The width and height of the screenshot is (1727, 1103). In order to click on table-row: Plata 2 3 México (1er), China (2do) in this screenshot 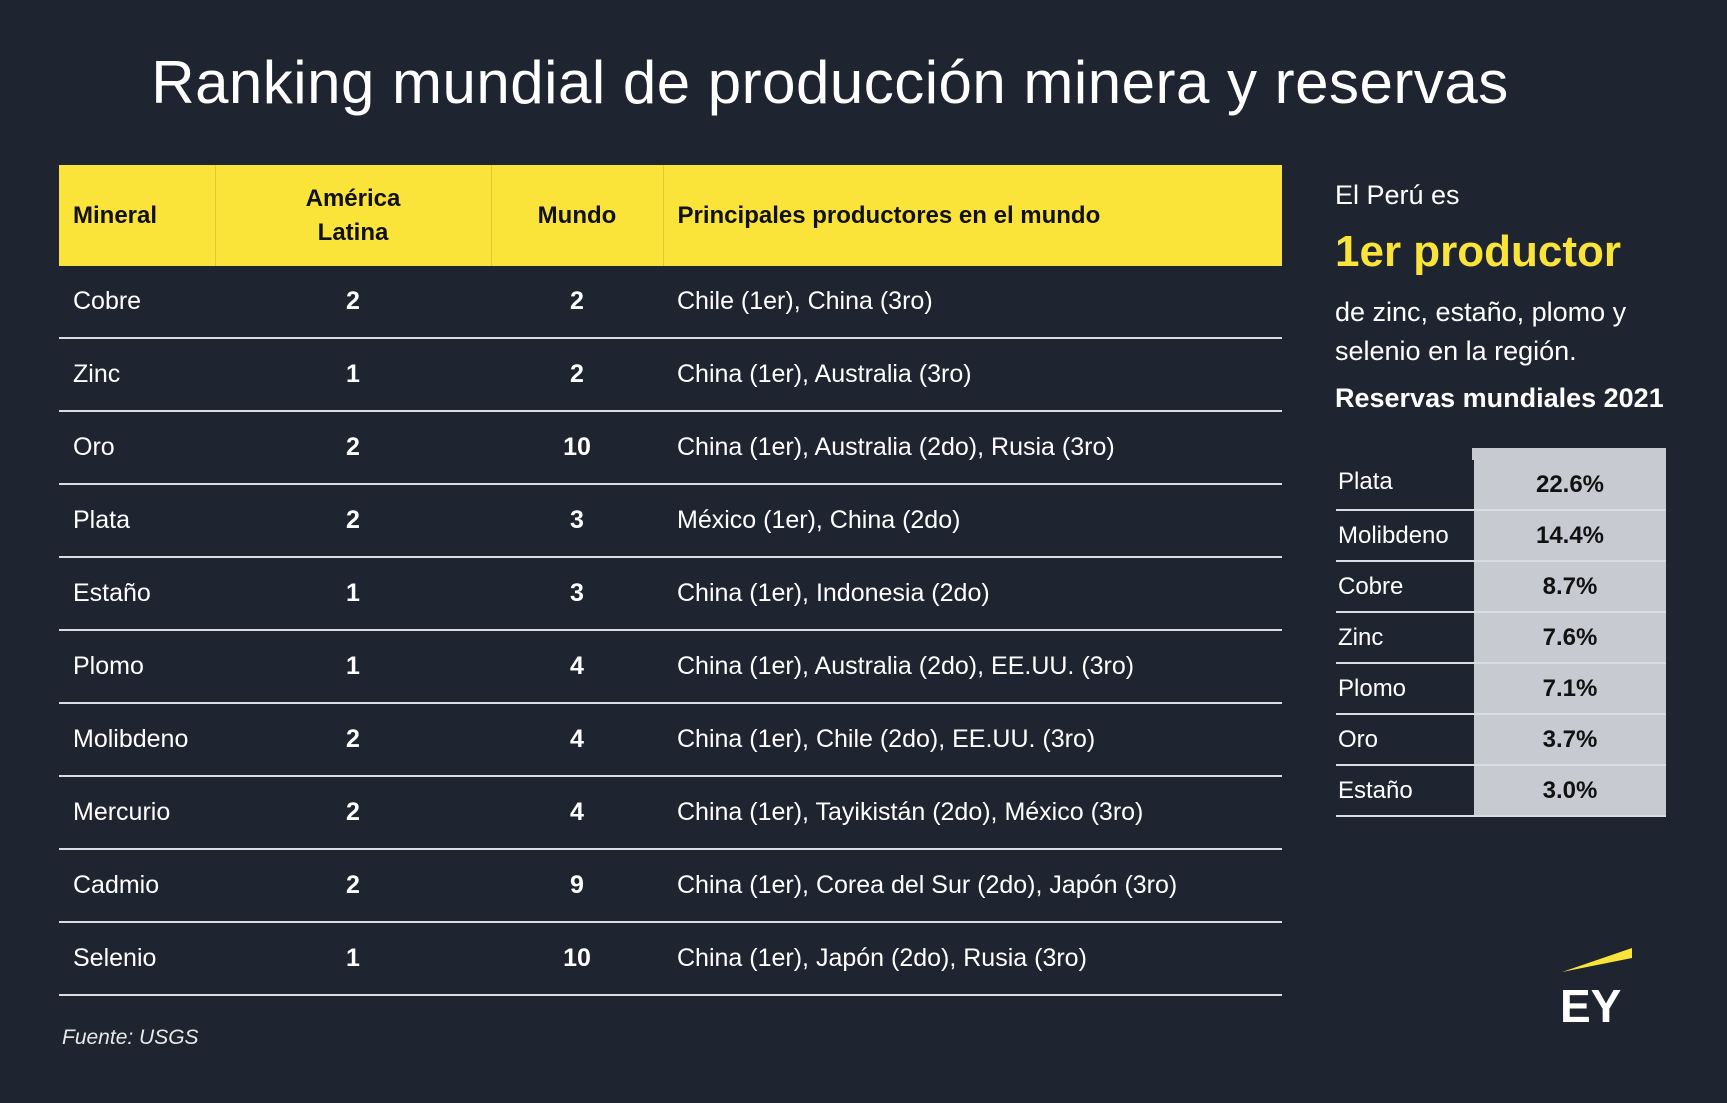, I will do `click(670, 521)`.